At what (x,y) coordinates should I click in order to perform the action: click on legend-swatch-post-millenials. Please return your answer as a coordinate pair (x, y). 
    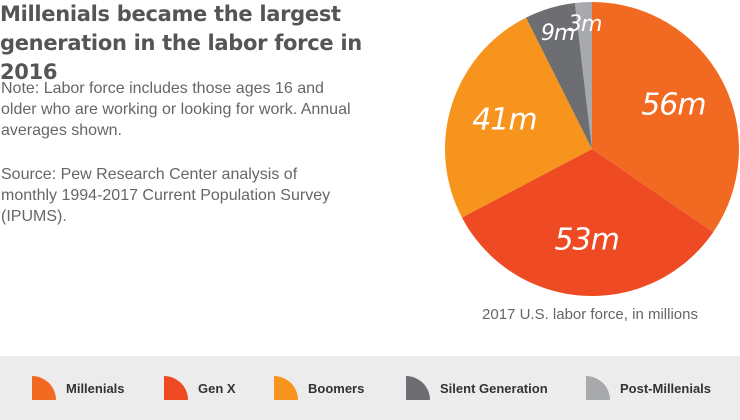
    Looking at the image, I should click on (598, 388).